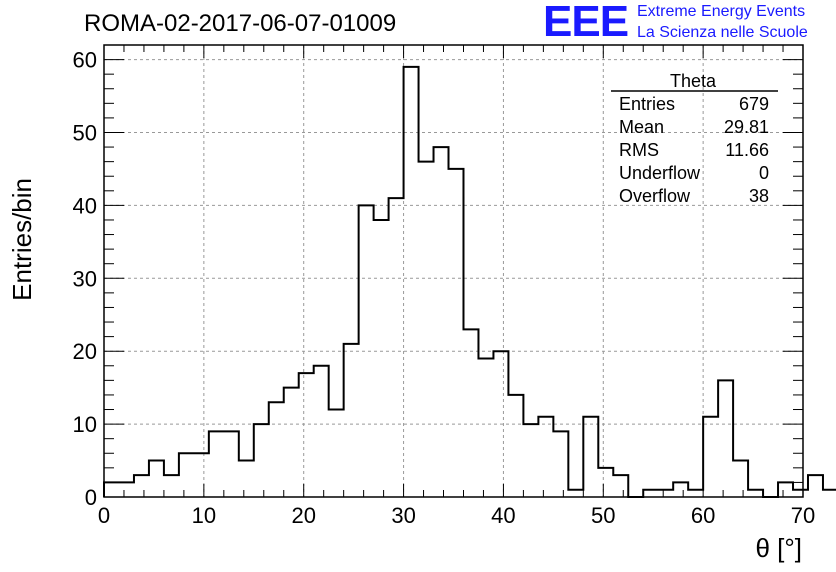 The width and height of the screenshot is (836, 572). I want to click on stats-value: 38, so click(759, 196).